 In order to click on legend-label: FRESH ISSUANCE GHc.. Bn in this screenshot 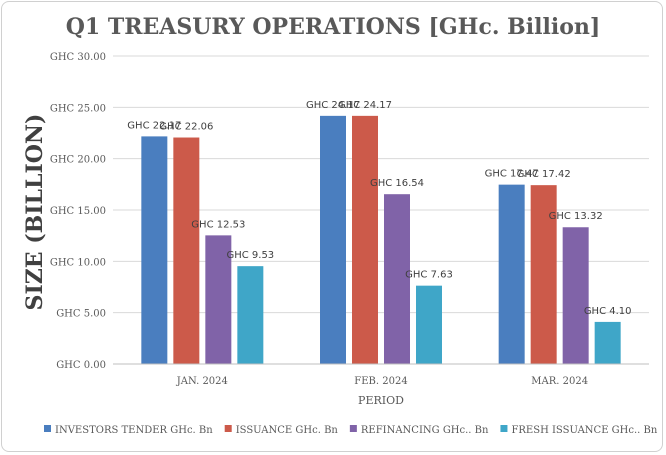, I will do `click(584, 430)`.